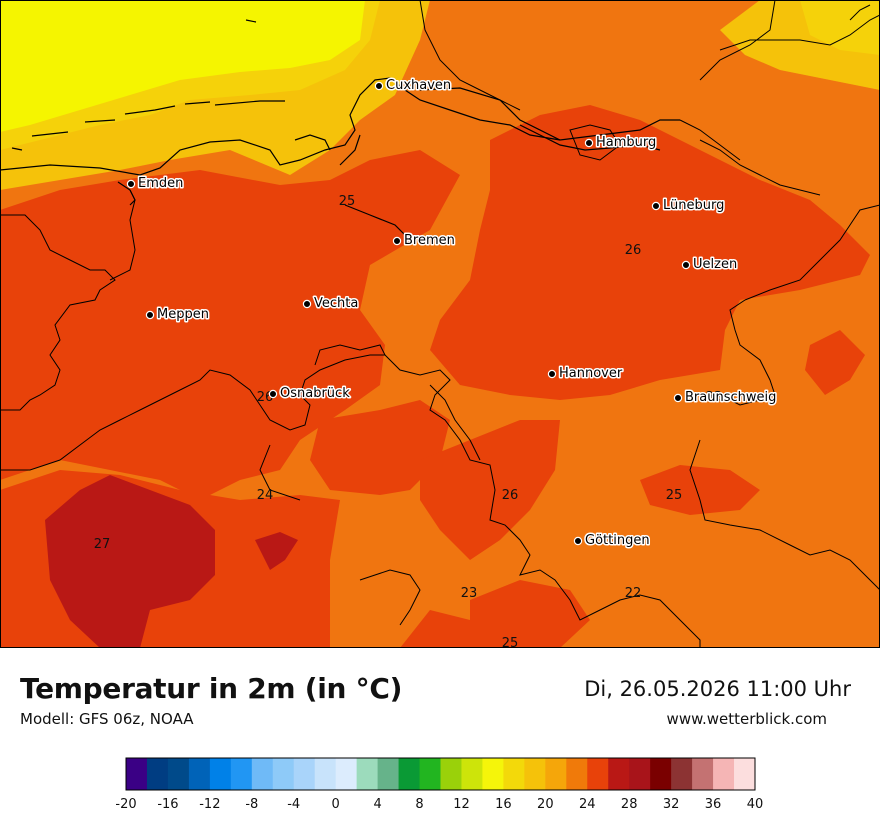 Image resolution: width=880 pixels, height=830 pixels. Describe the element at coordinates (469, 593) in the screenshot. I see `isotherm-label: 23` at that location.